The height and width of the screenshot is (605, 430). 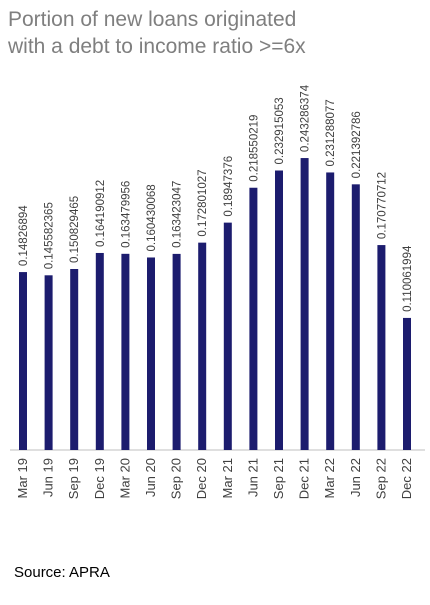 What do you see at coordinates (176, 478) in the screenshot?
I see `category-label: Sep 20` at bounding box center [176, 478].